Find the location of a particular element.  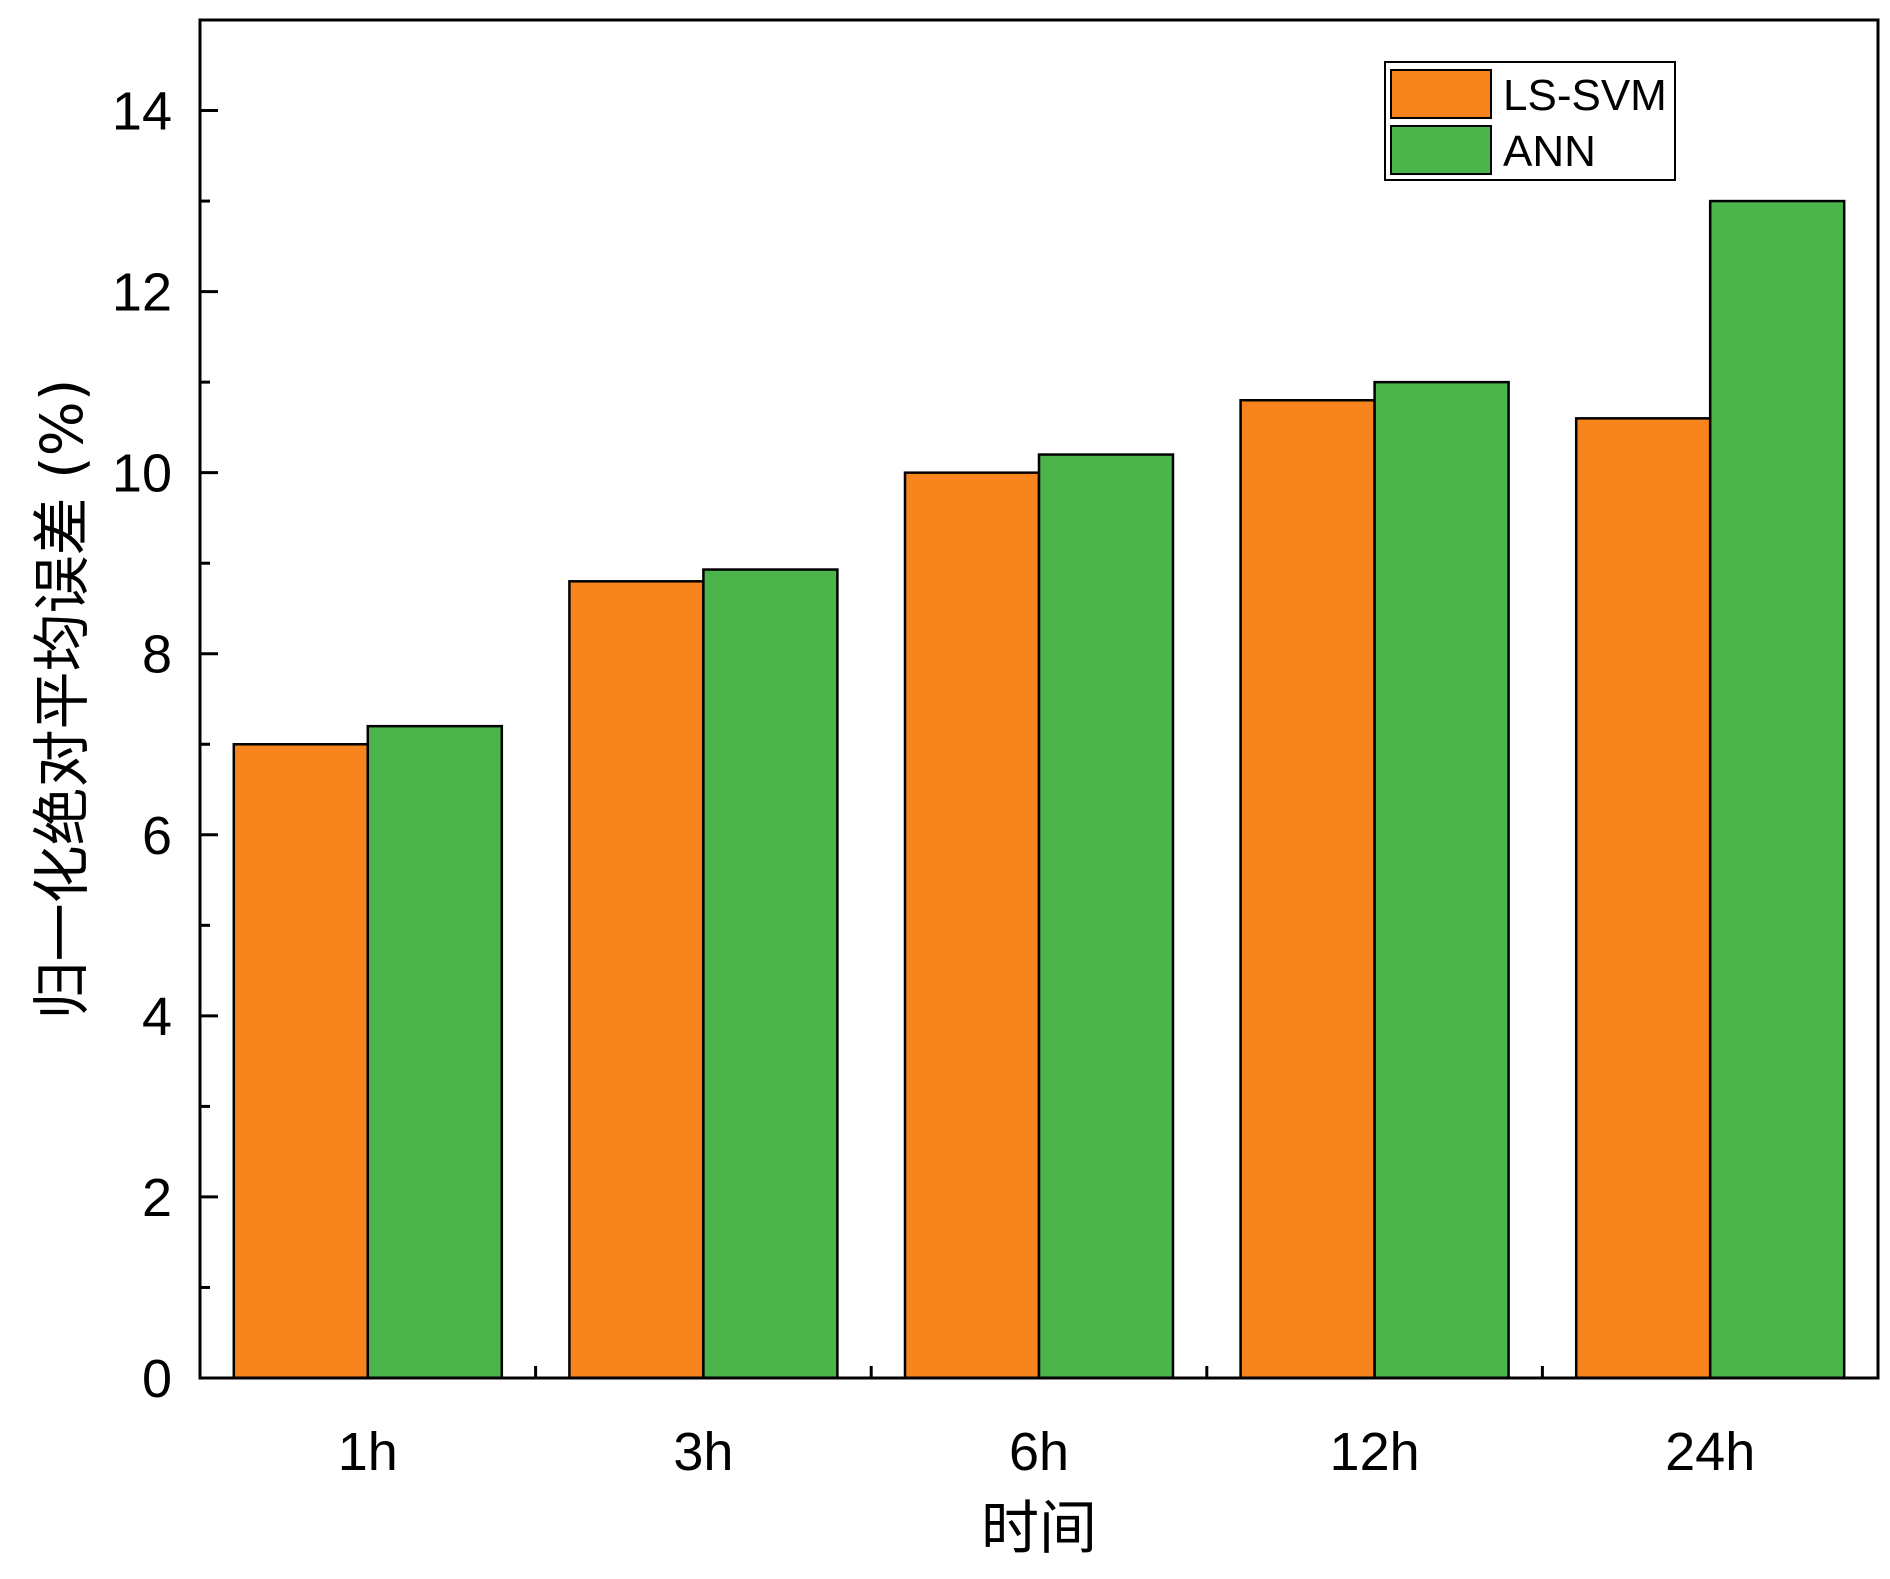

legend-label-ls-svm: LS-SVM is located at coordinates (1585, 95).